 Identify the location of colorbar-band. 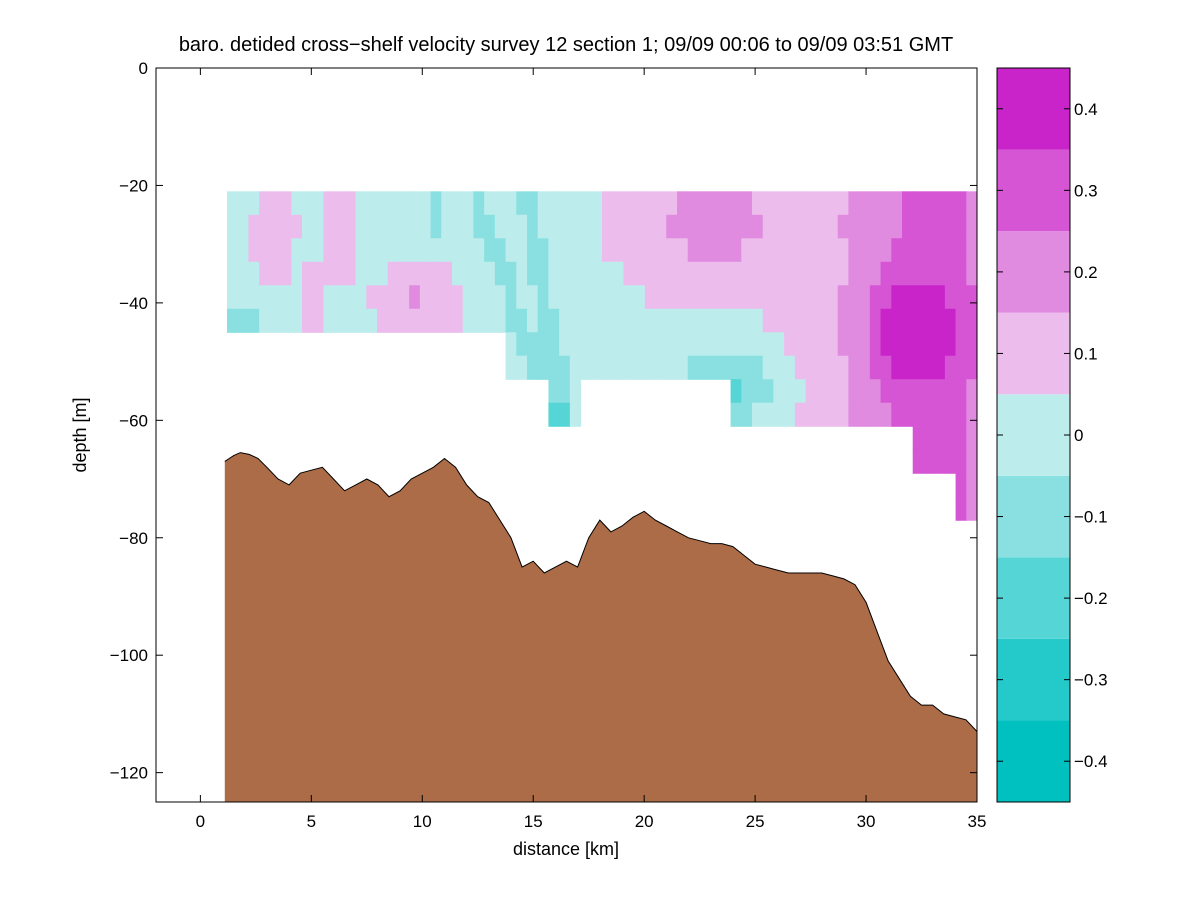
(1033, 679).